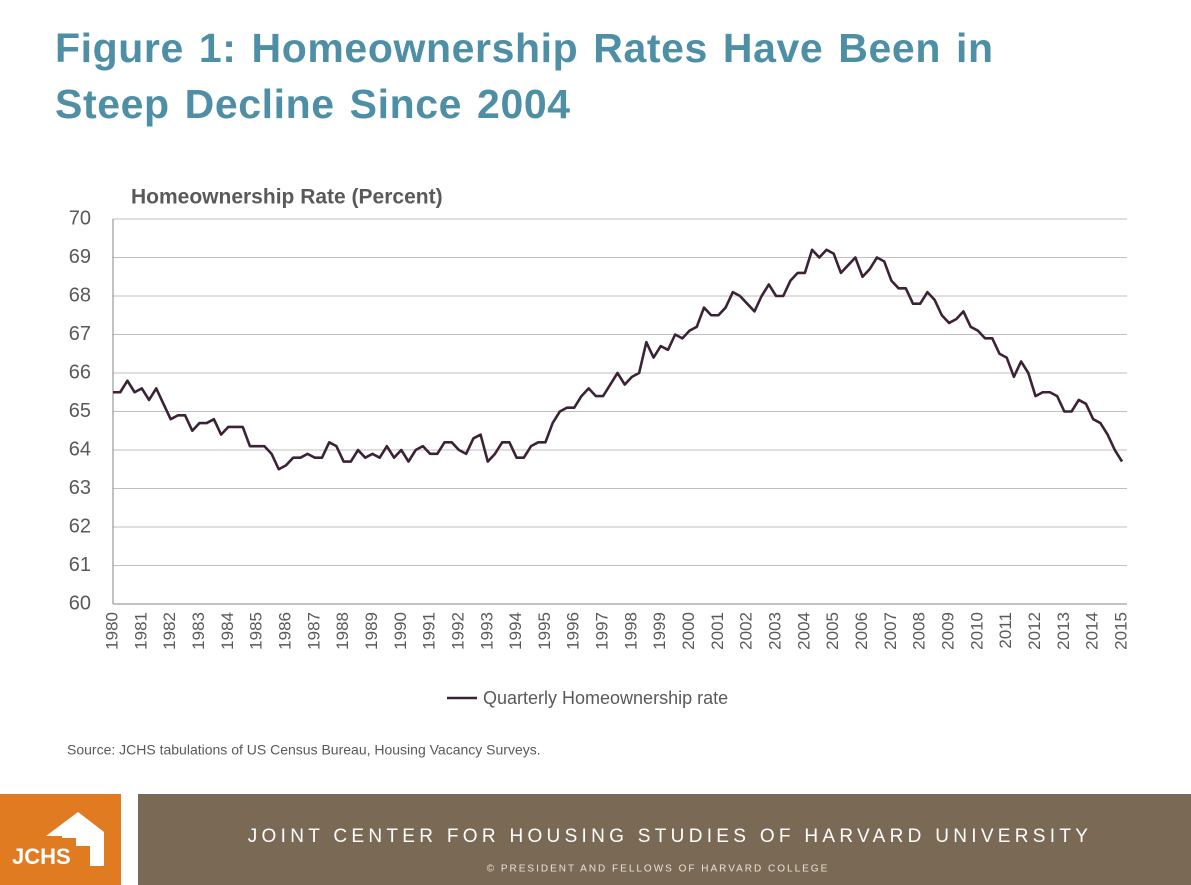 Image resolution: width=1191 pixels, height=885 pixels. What do you see at coordinates (948, 631) in the screenshot?
I see `x-tick-label: 2009` at bounding box center [948, 631].